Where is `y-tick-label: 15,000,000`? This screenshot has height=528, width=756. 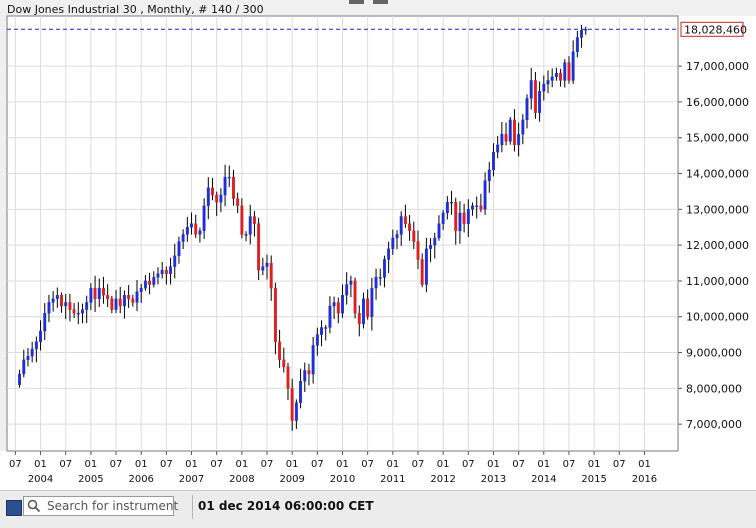
y-tick-label: 15,000,000 is located at coordinates (717, 138).